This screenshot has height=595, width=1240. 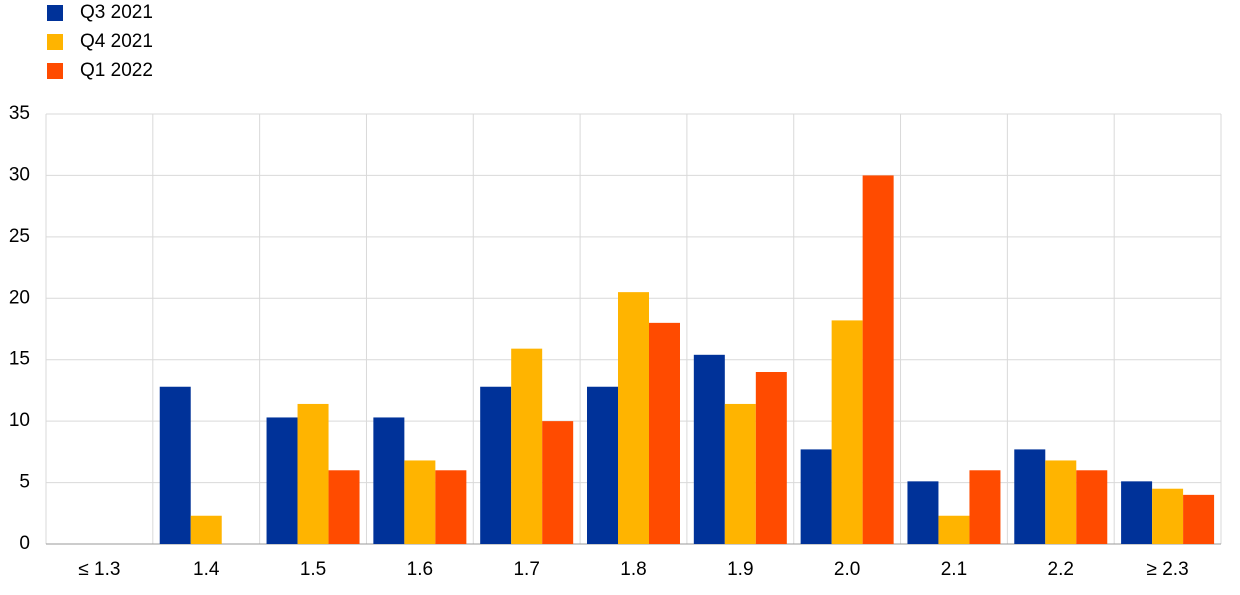 I want to click on y-tick-label: 15, so click(x=19, y=359).